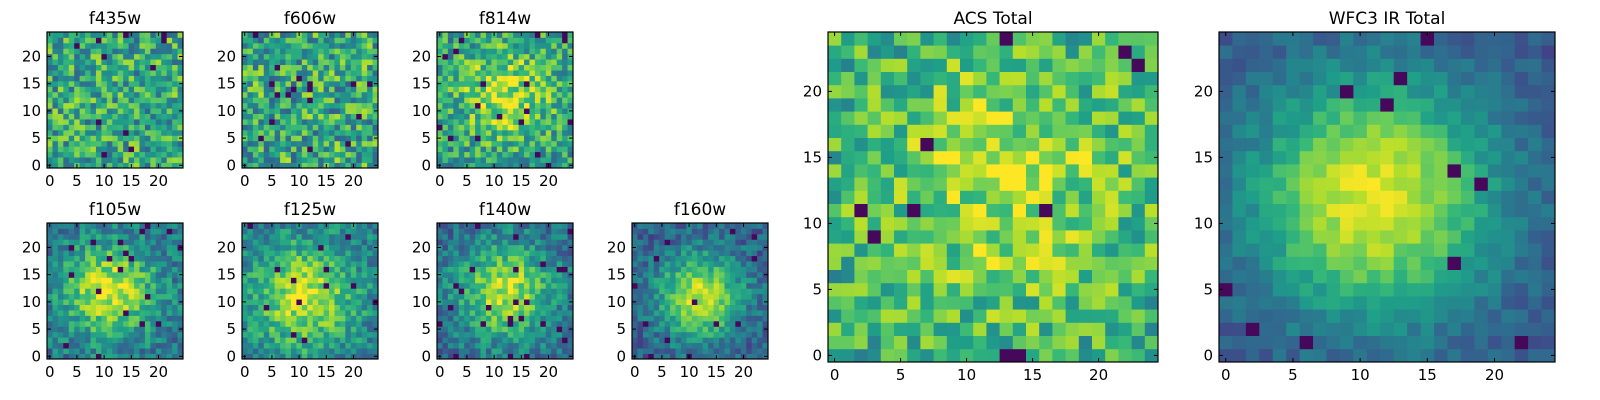  I want to click on y-tick-label: 5, so click(231, 138).